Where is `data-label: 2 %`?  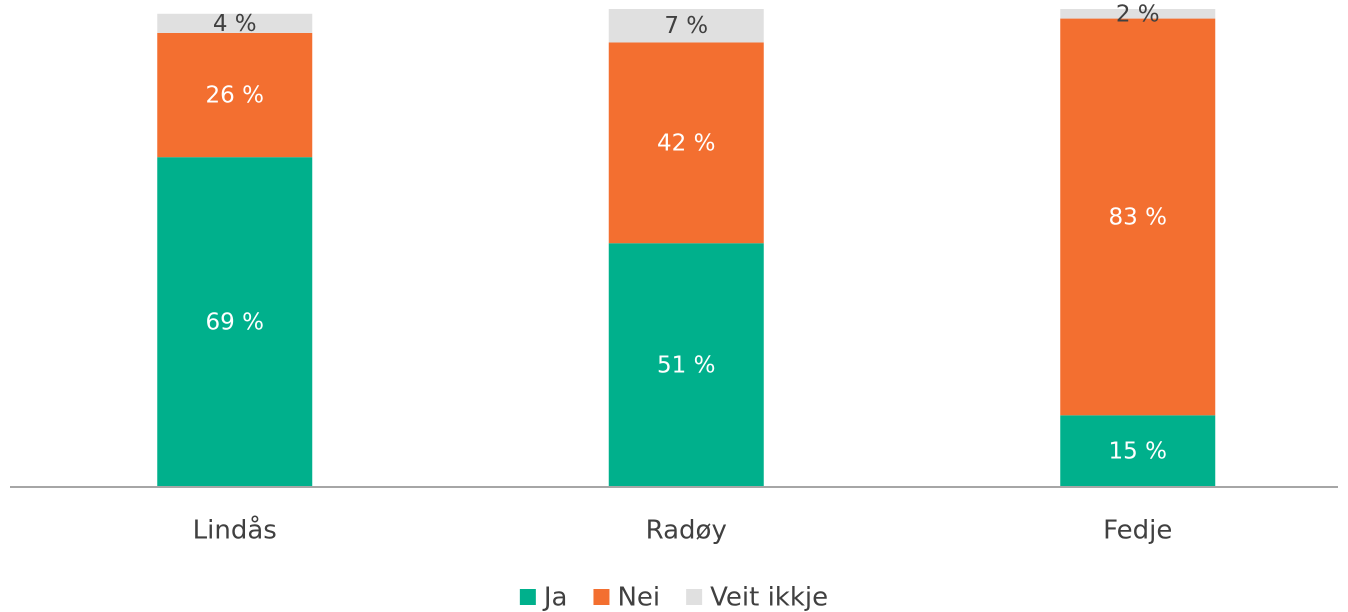 data-label: 2 % is located at coordinates (1138, 14).